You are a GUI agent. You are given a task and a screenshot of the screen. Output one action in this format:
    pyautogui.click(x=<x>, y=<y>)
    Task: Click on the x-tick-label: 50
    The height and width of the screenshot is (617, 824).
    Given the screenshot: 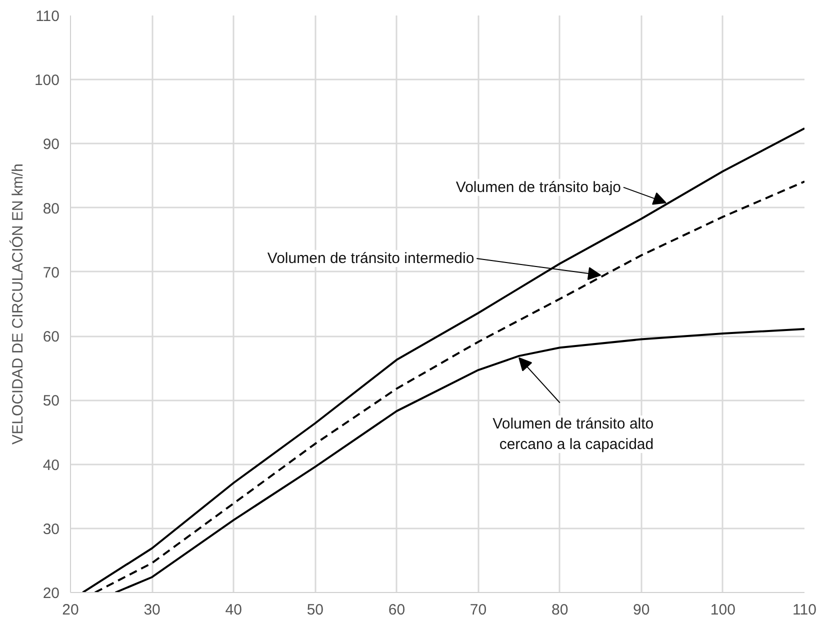 What is the action you would take?
    pyautogui.click(x=315, y=609)
    